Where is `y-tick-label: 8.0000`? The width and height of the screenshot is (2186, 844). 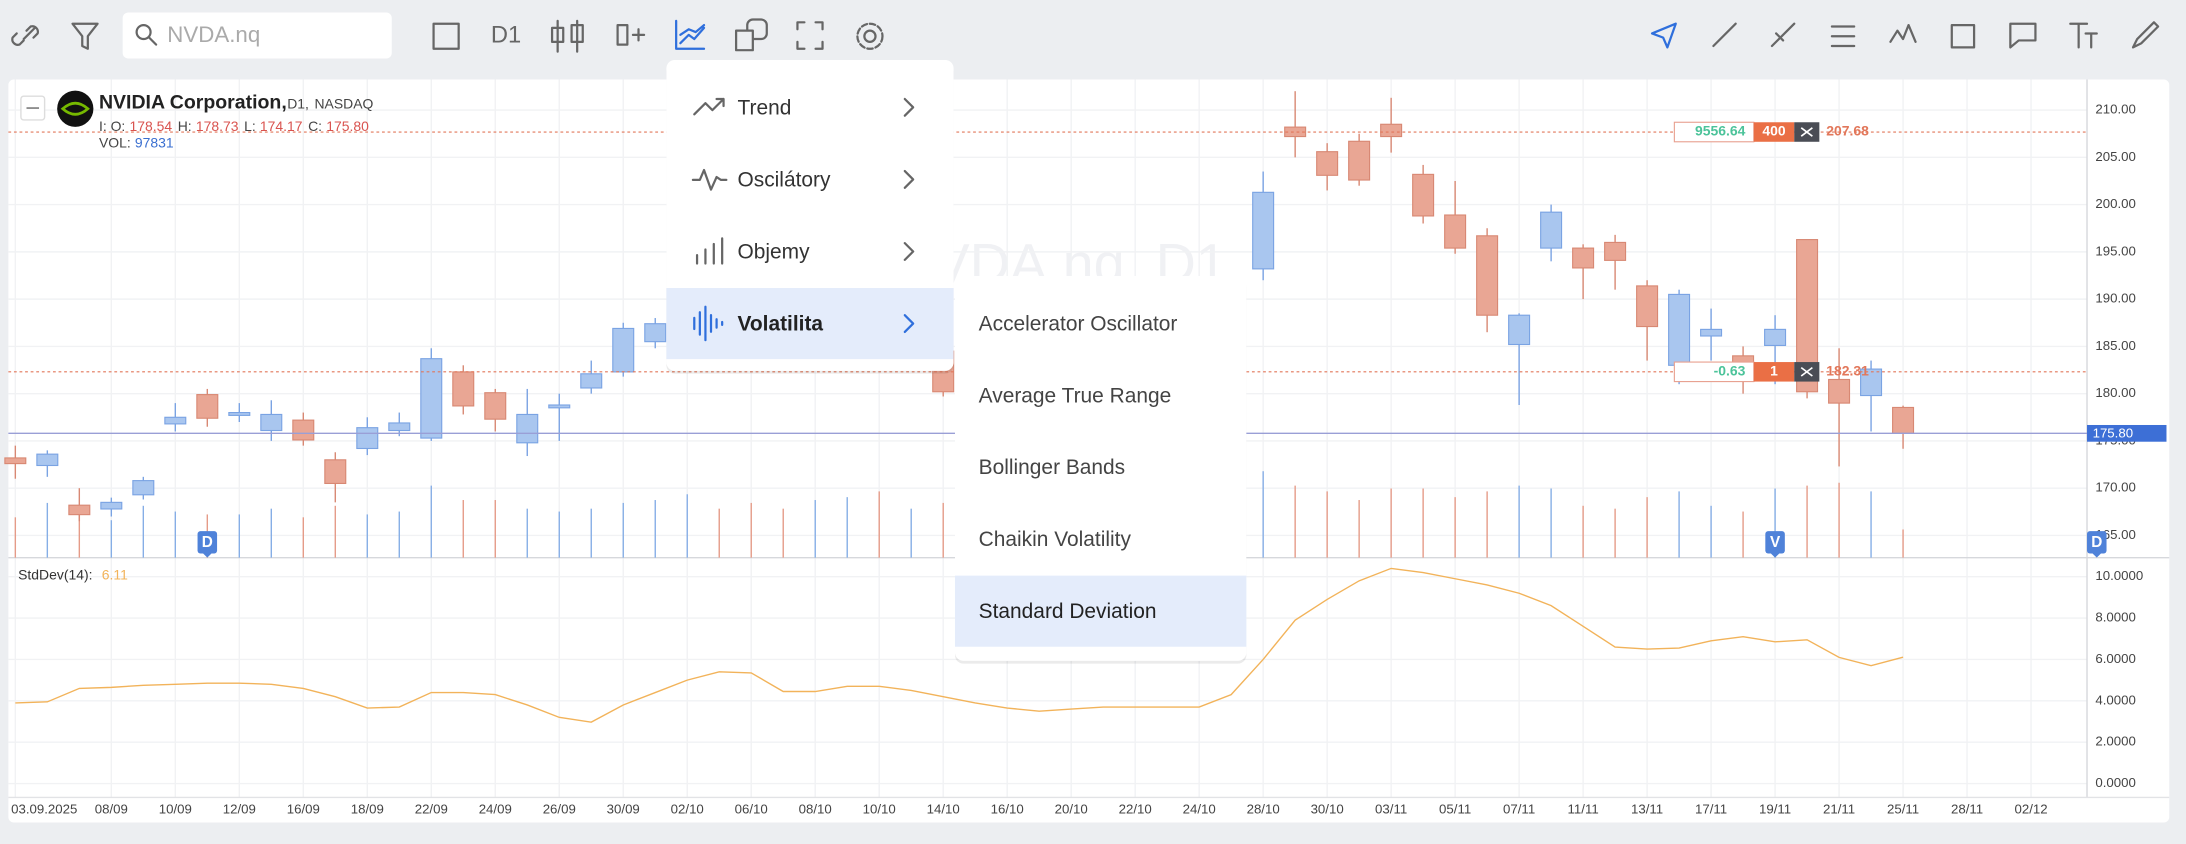
y-tick-label: 8.0000 is located at coordinates (2115, 617).